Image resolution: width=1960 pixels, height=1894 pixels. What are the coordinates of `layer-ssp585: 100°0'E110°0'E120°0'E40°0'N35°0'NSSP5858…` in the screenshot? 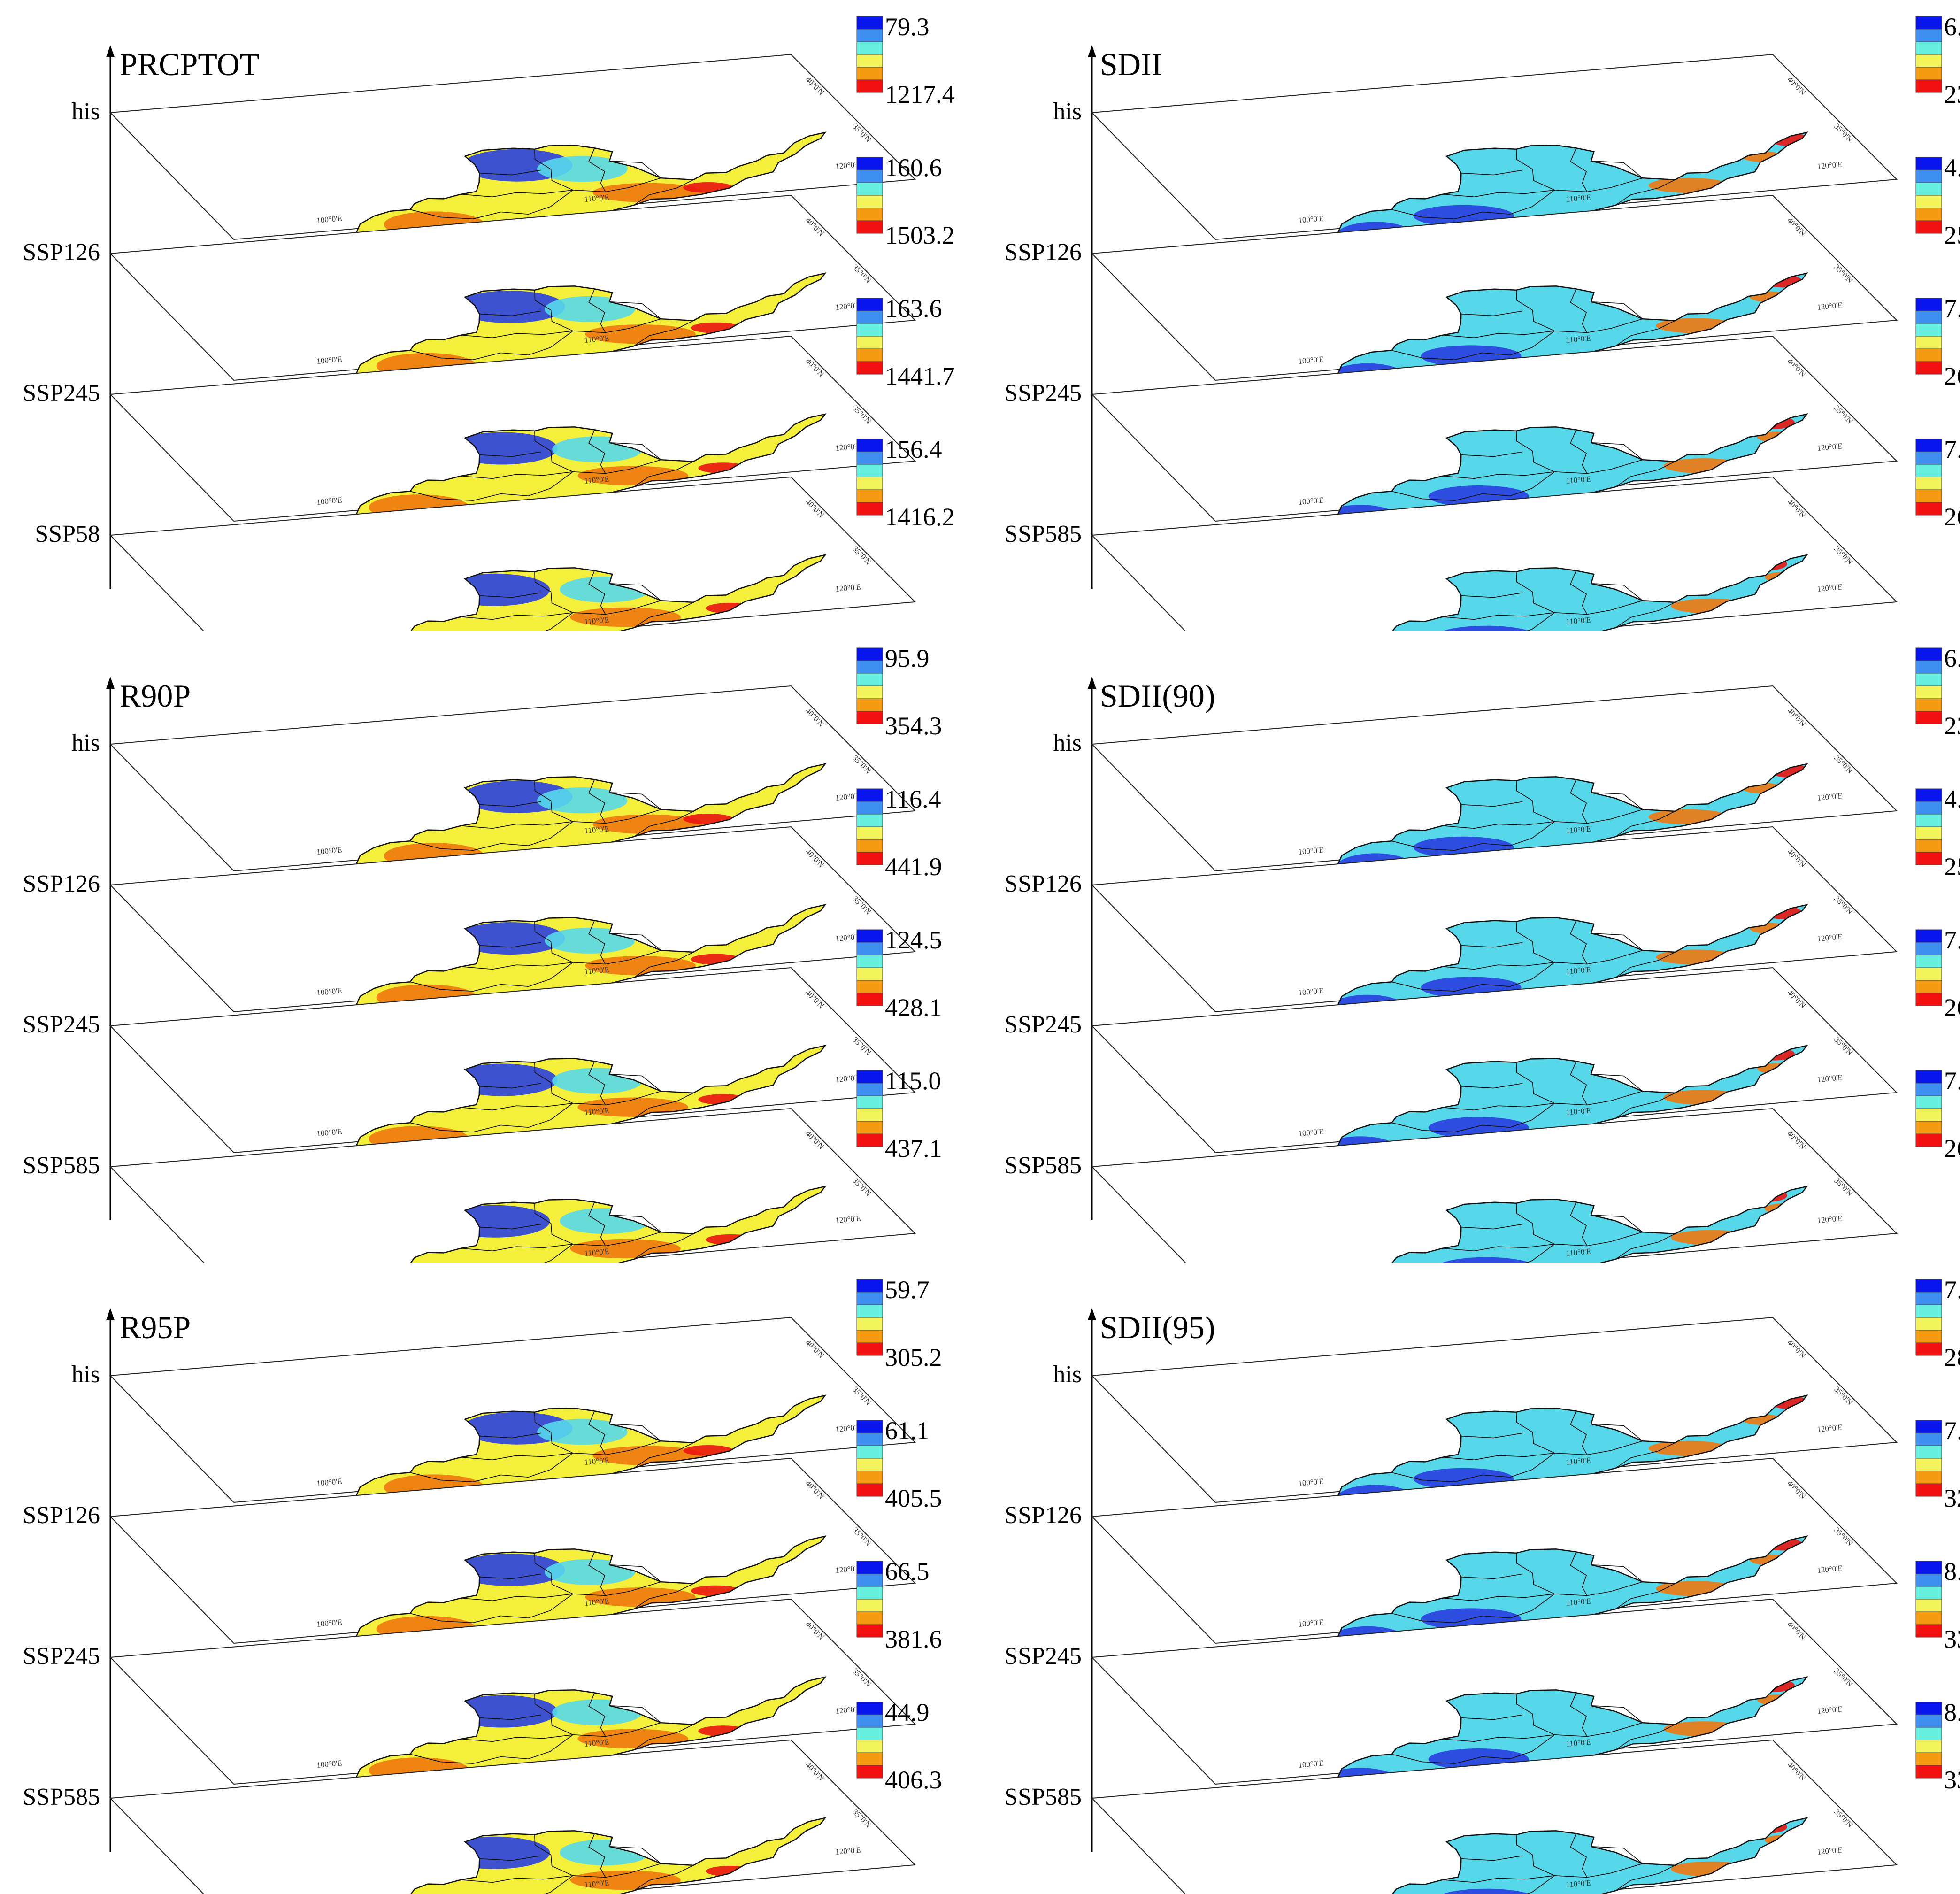 It's located at (1482, 1796).